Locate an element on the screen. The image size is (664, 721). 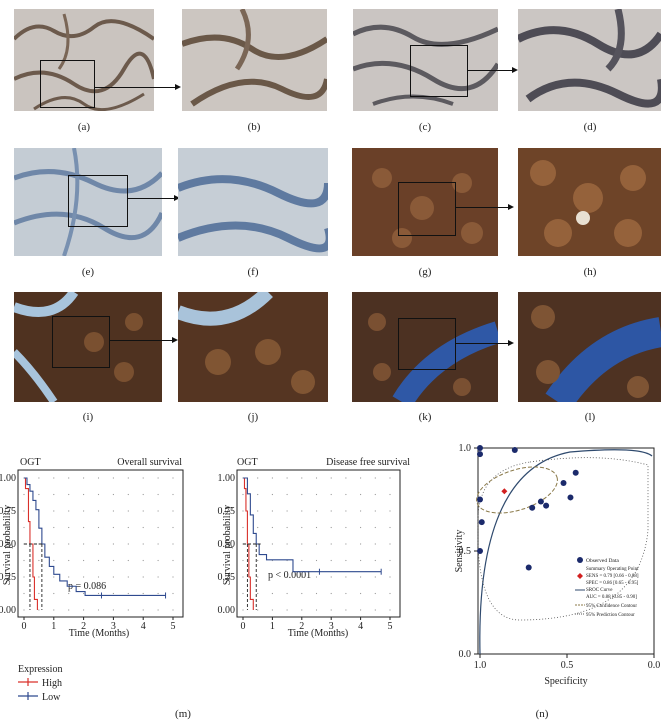
km-line-low is located at coordinates (312, 525).